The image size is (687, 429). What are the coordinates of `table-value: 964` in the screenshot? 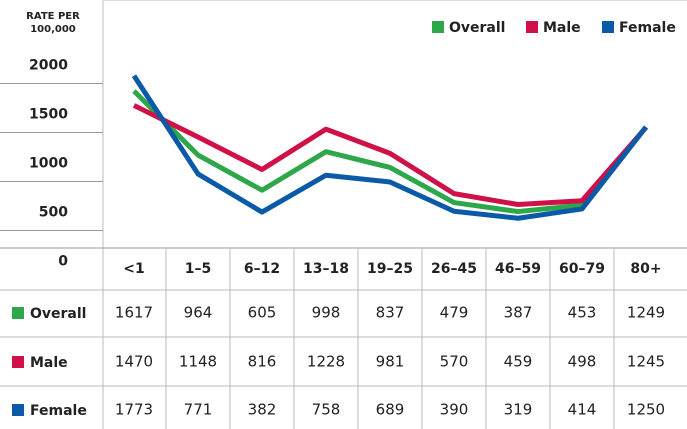 It's located at (198, 313).